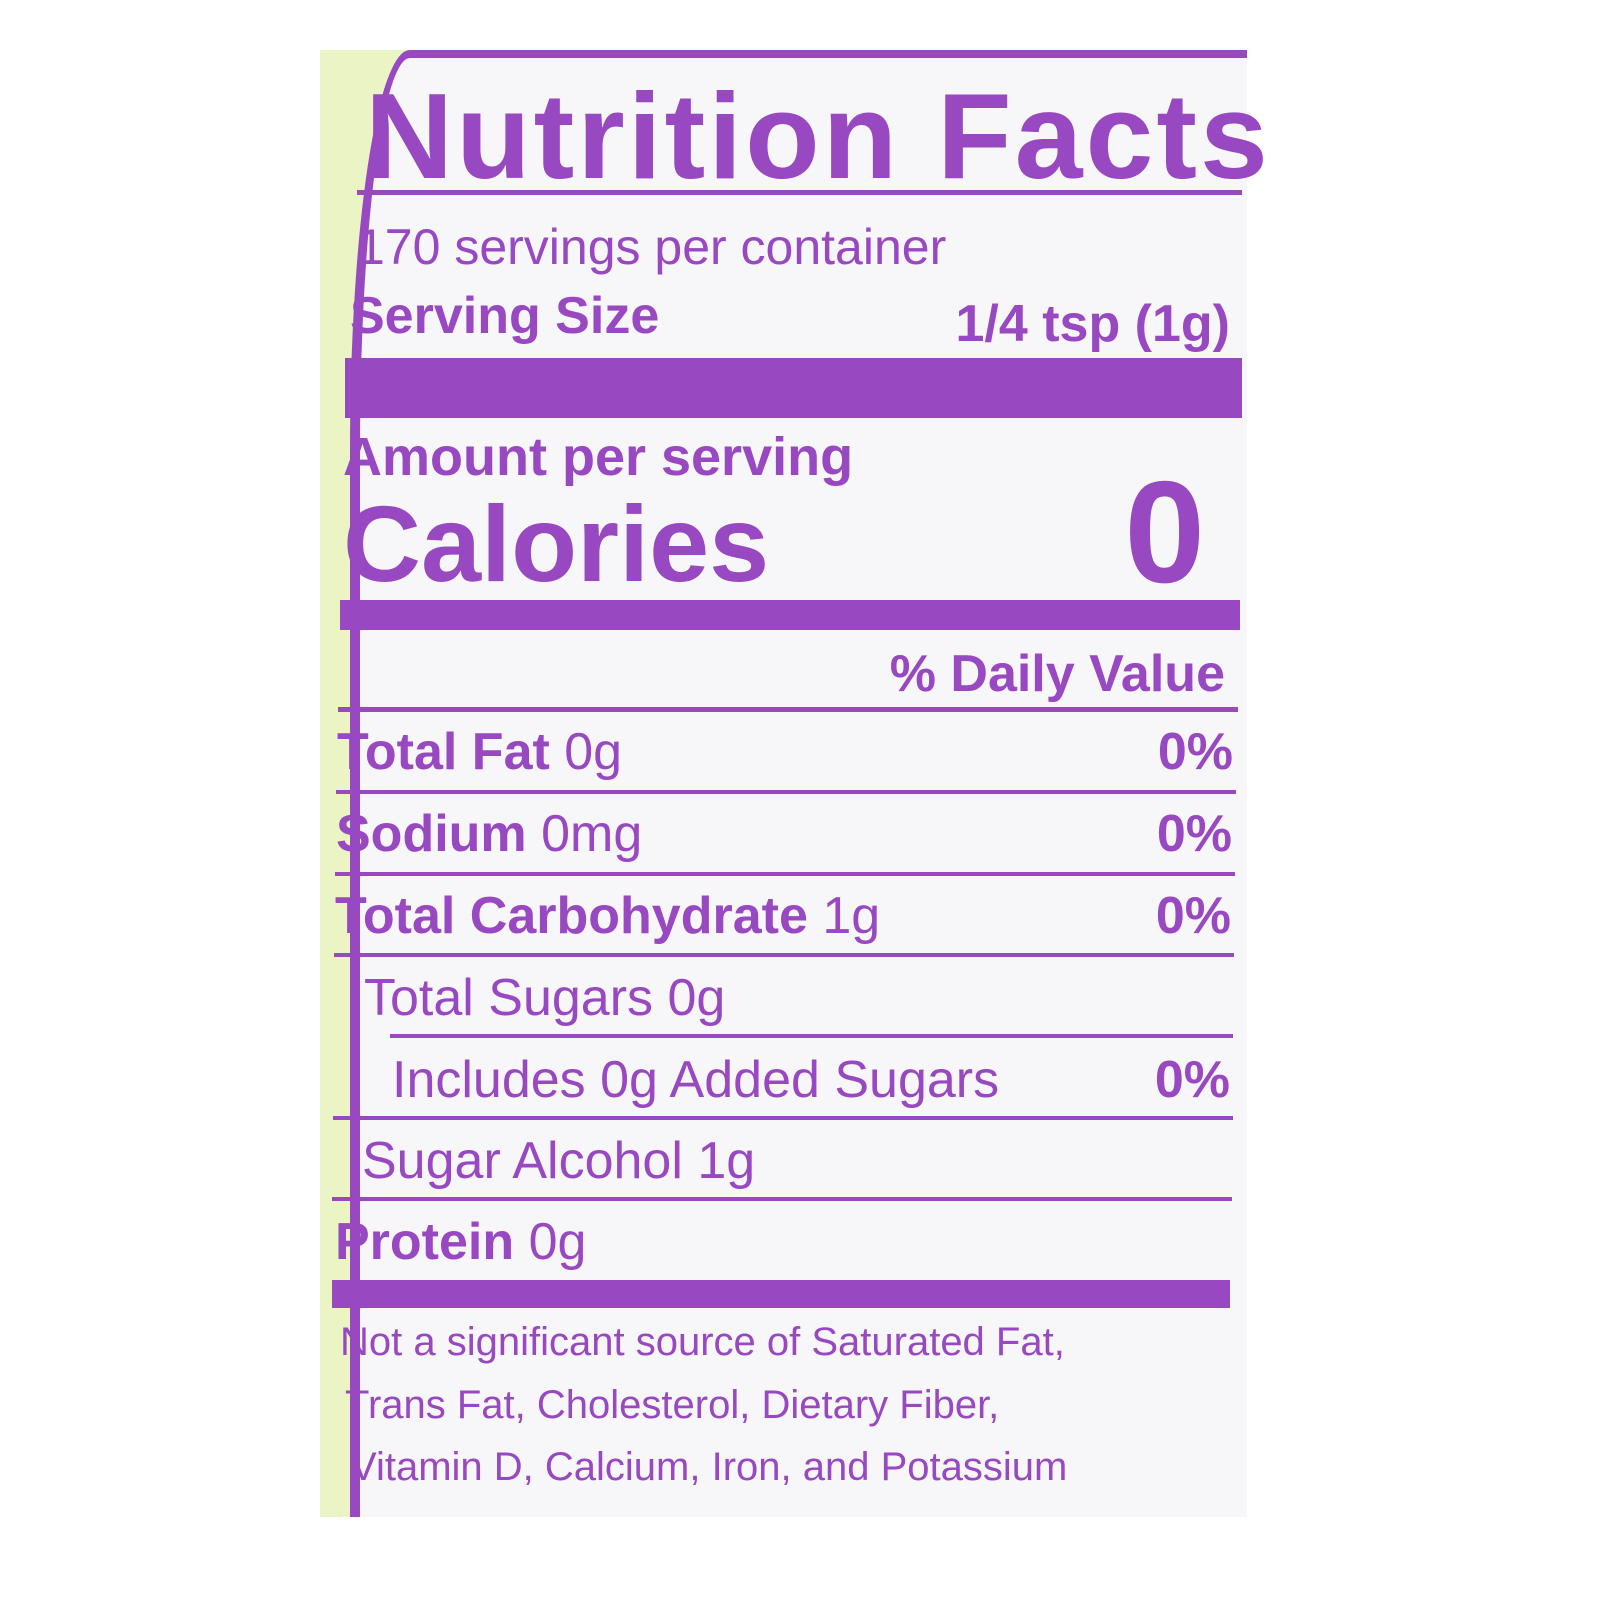 The width and height of the screenshot is (1600, 1600). I want to click on nutrient-amount: Includes 0g Added Sugars, so click(696, 1080).